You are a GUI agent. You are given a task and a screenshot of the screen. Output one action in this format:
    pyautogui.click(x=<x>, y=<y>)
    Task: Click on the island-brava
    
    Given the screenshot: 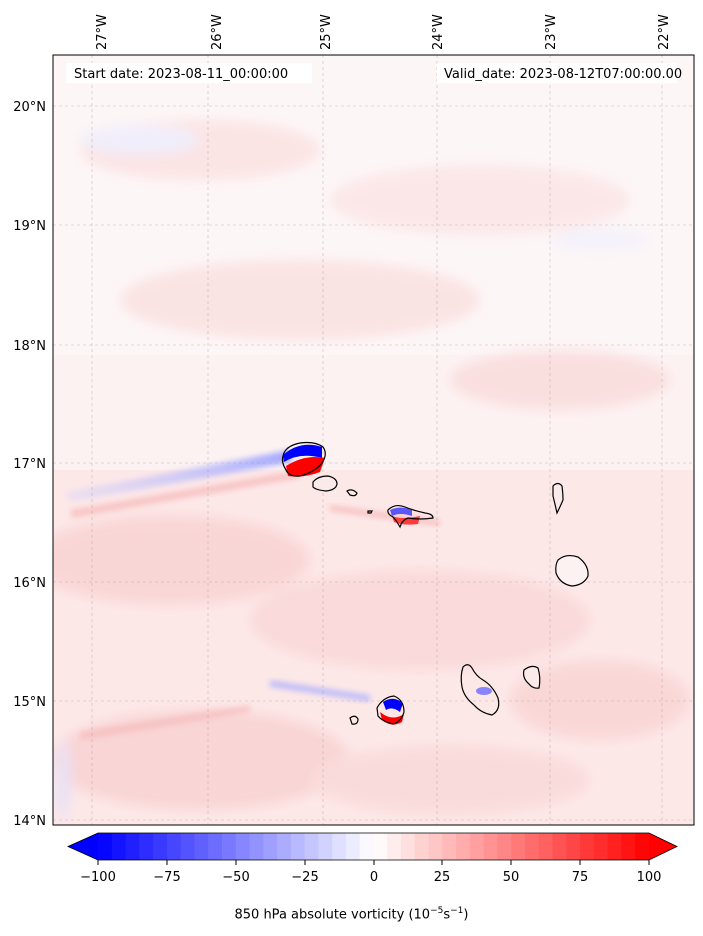 What is the action you would take?
    pyautogui.click(x=354, y=720)
    